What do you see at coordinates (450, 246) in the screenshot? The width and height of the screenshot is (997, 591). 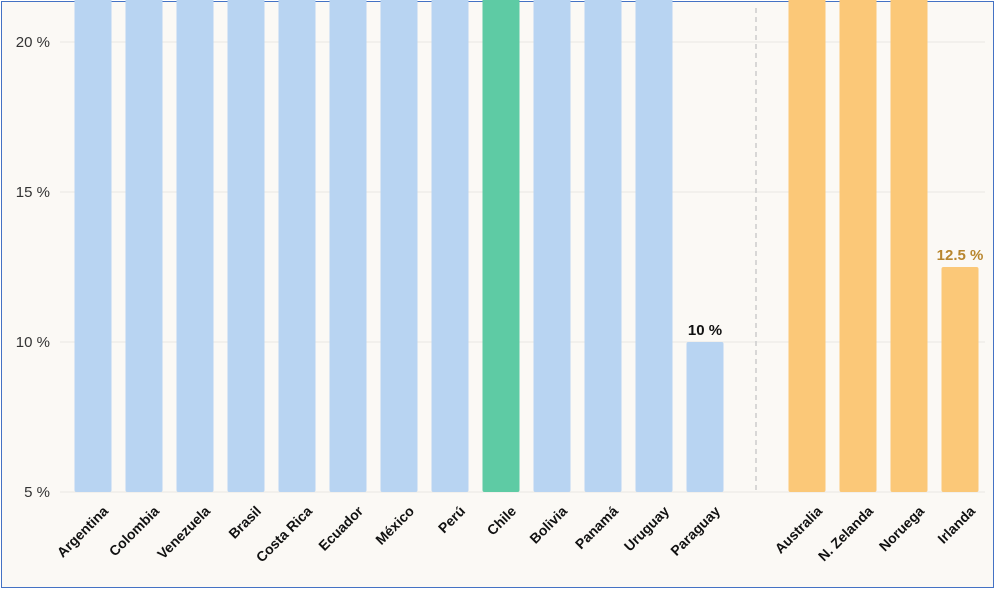 I see `bar-per-` at bounding box center [450, 246].